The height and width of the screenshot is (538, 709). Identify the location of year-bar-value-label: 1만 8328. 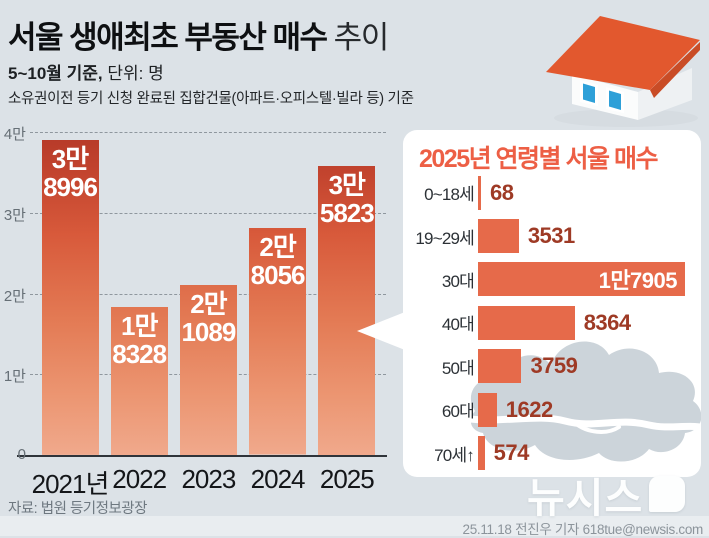
(139, 340).